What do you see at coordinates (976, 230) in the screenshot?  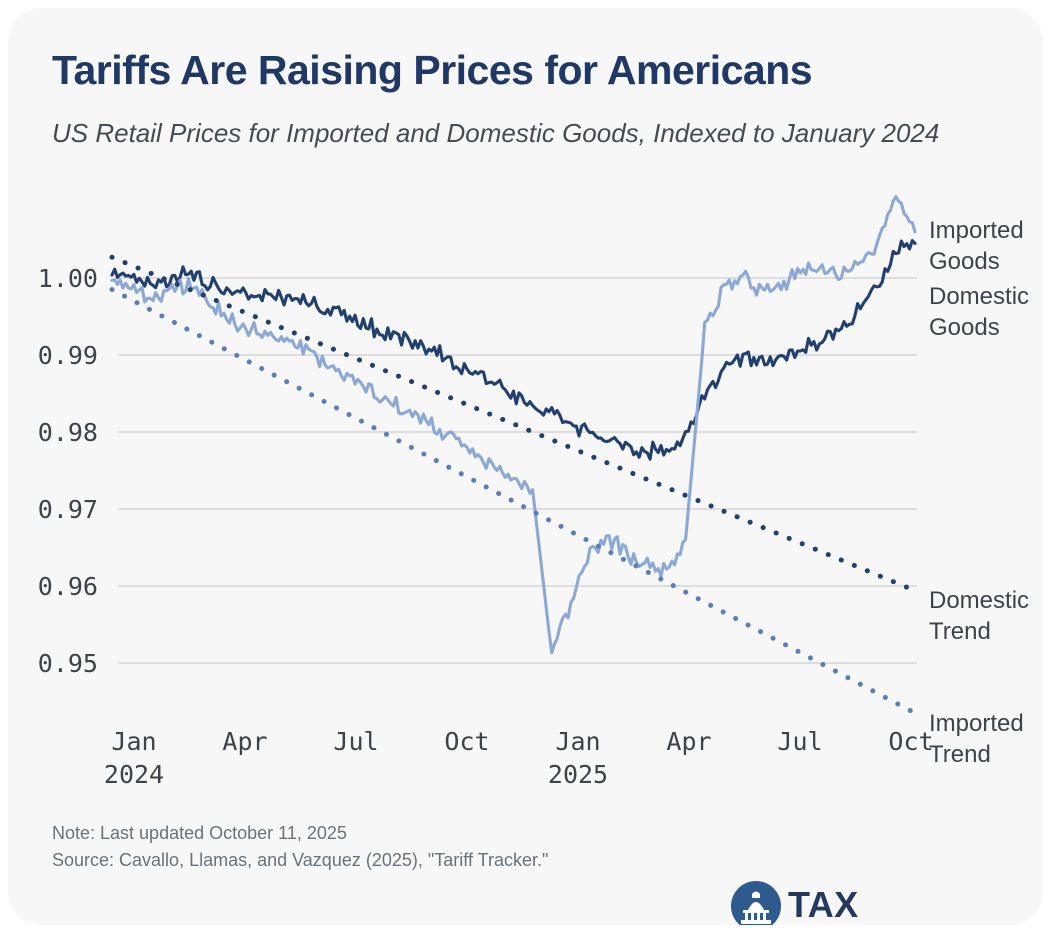 I see `series-label-imported-goods: Imported` at bounding box center [976, 230].